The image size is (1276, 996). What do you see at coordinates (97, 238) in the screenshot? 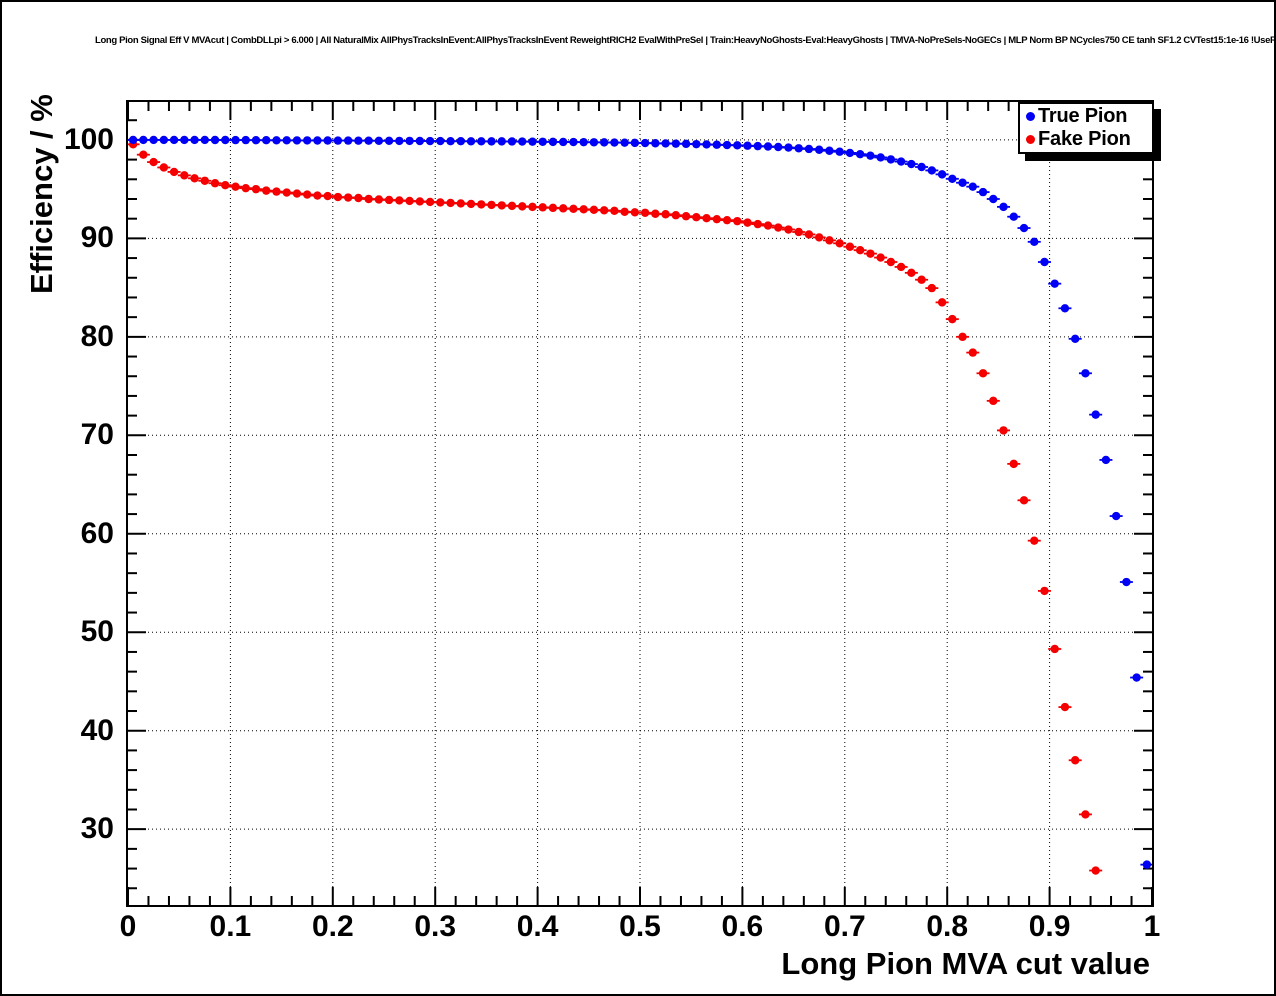
I see `y-tick-label: 90` at bounding box center [97, 238].